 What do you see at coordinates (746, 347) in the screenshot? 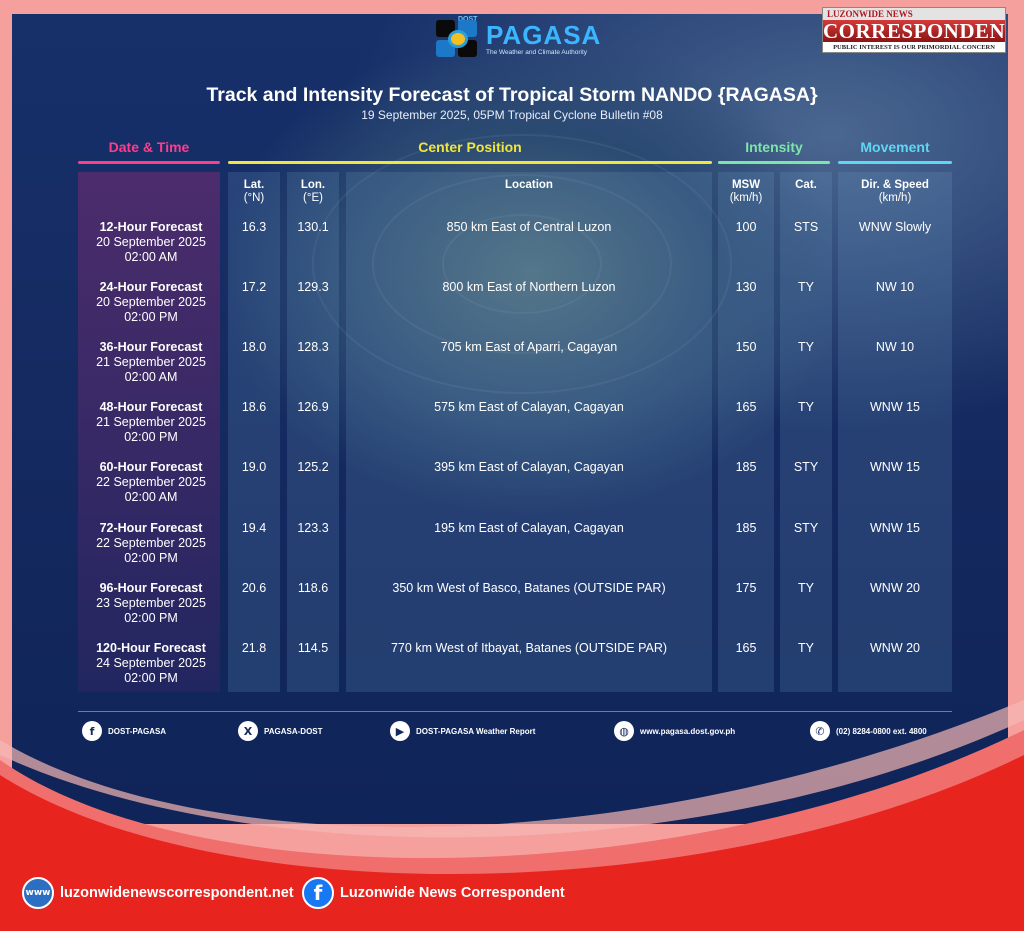
I see `msw-cell: 150` at bounding box center [746, 347].